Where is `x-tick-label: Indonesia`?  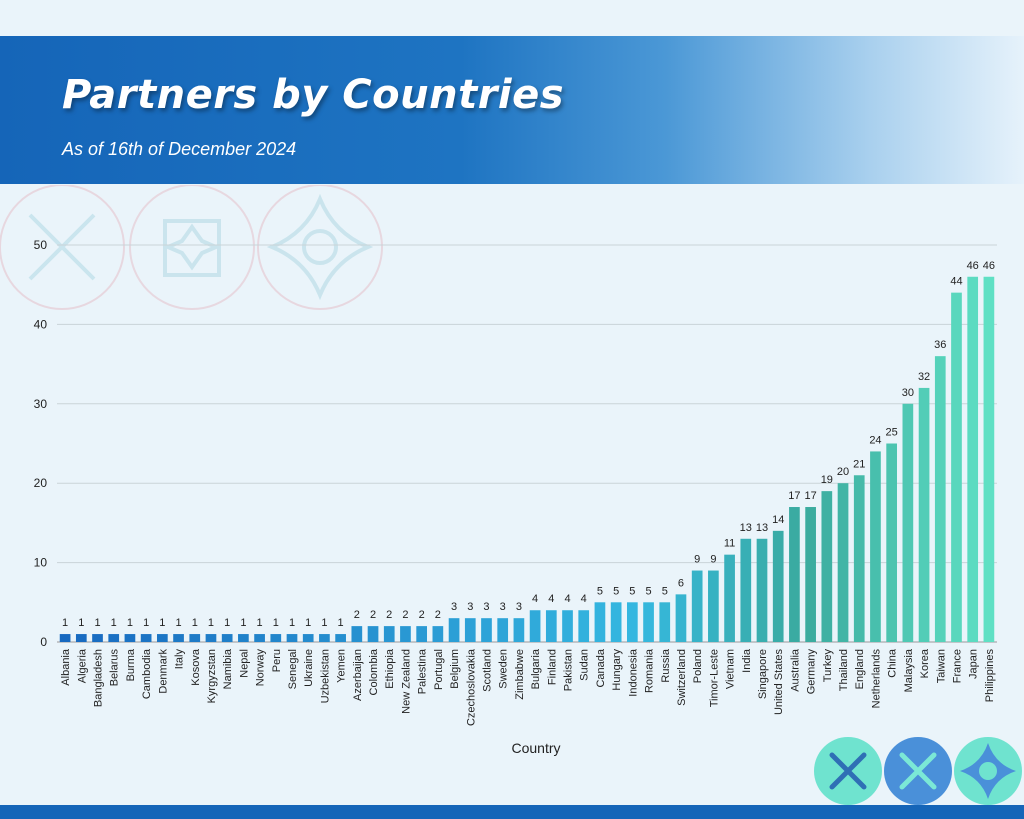
x-tick-label: Indonesia is located at coordinates (633, 672).